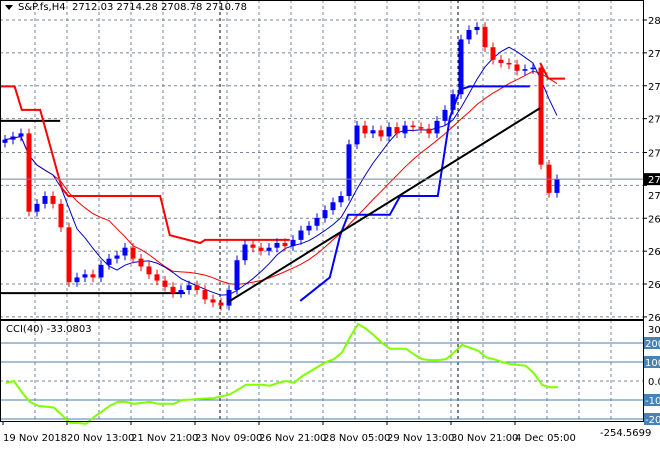 The height and width of the screenshot is (450, 660). I want to click on price-label: 2770.40, so click(654, 87).